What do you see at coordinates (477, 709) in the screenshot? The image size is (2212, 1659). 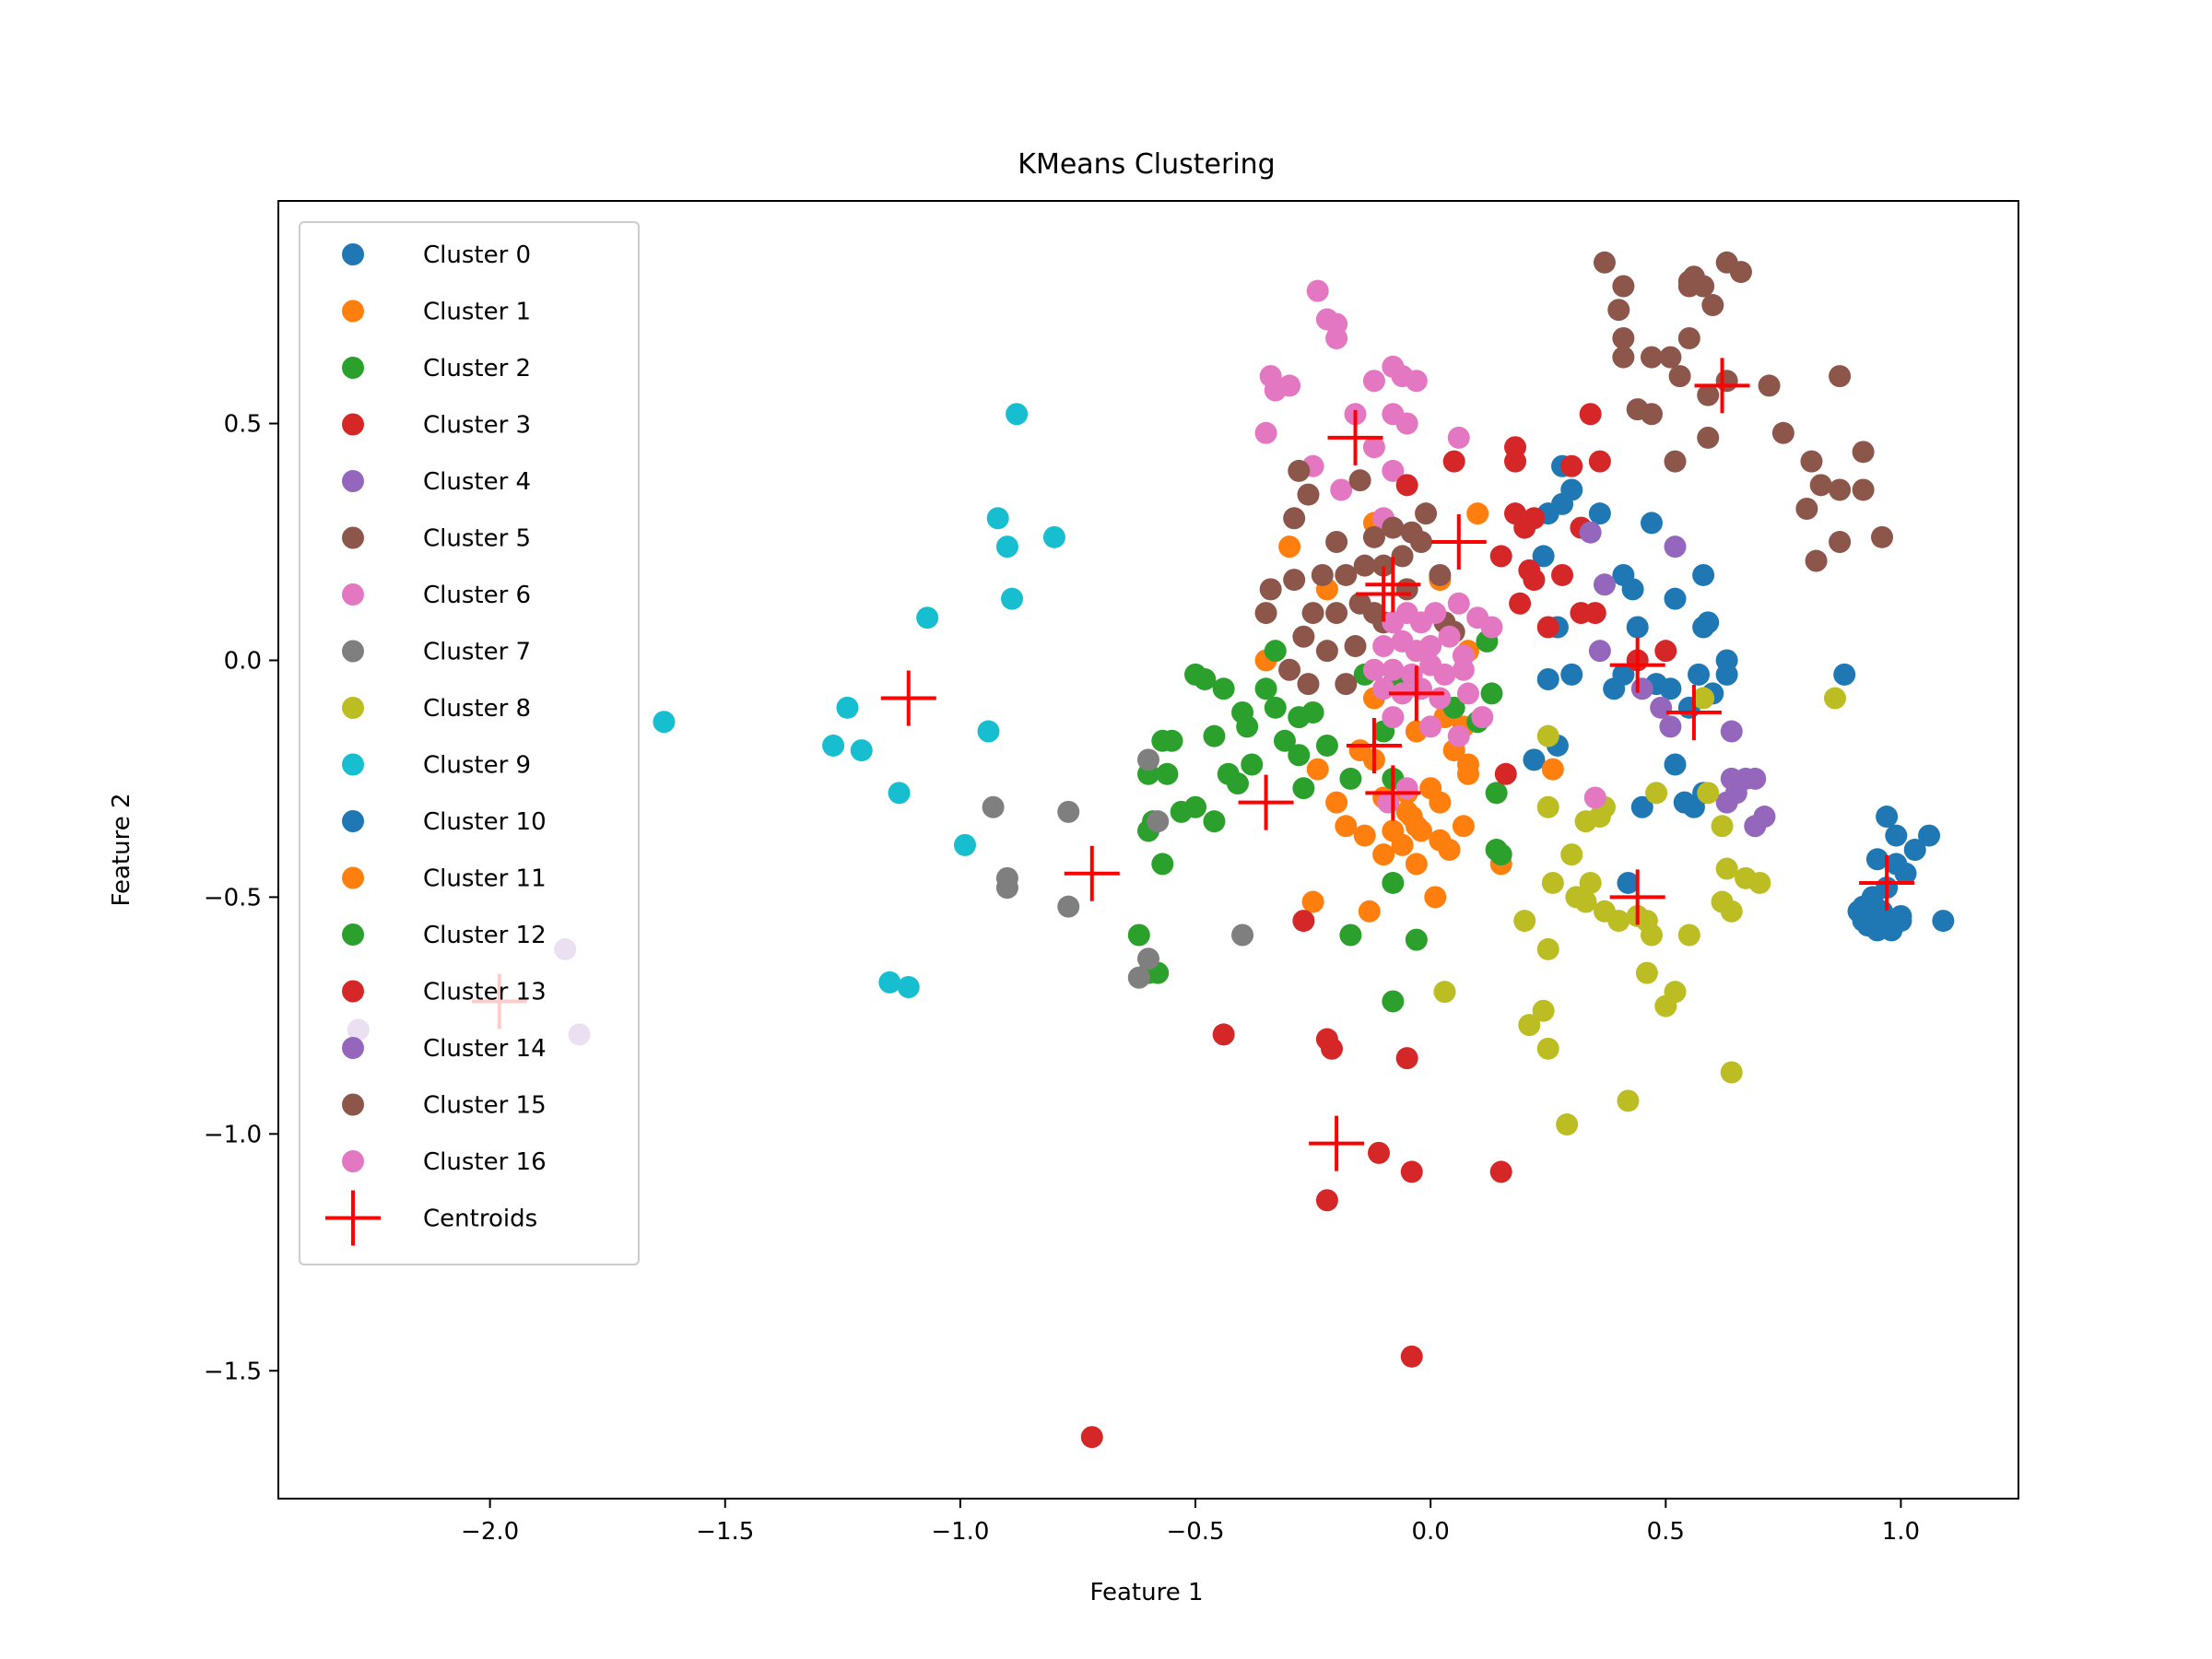 I see `legend-label: Cluster 8` at bounding box center [477, 709].